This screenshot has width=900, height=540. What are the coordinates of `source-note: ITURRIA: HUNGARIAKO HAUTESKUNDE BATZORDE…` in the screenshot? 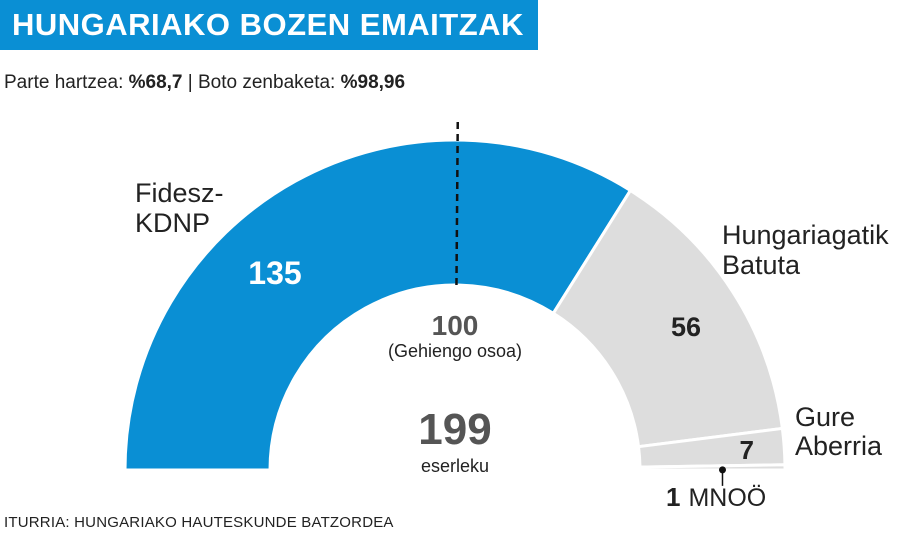 It's located at (199, 522).